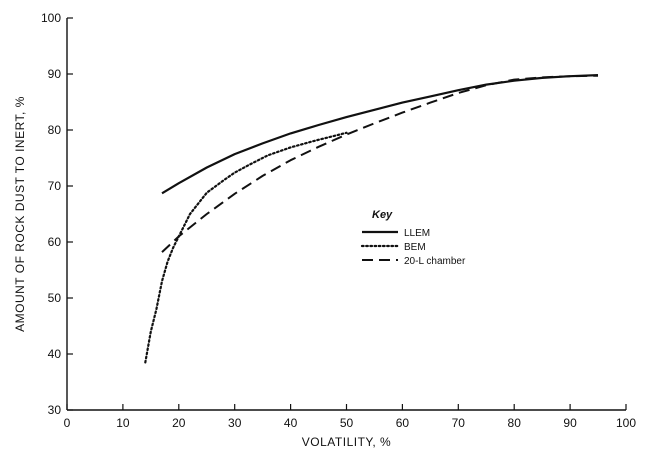 The height and width of the screenshot is (457, 647). I want to click on x-tick-label: 10, so click(123, 423).